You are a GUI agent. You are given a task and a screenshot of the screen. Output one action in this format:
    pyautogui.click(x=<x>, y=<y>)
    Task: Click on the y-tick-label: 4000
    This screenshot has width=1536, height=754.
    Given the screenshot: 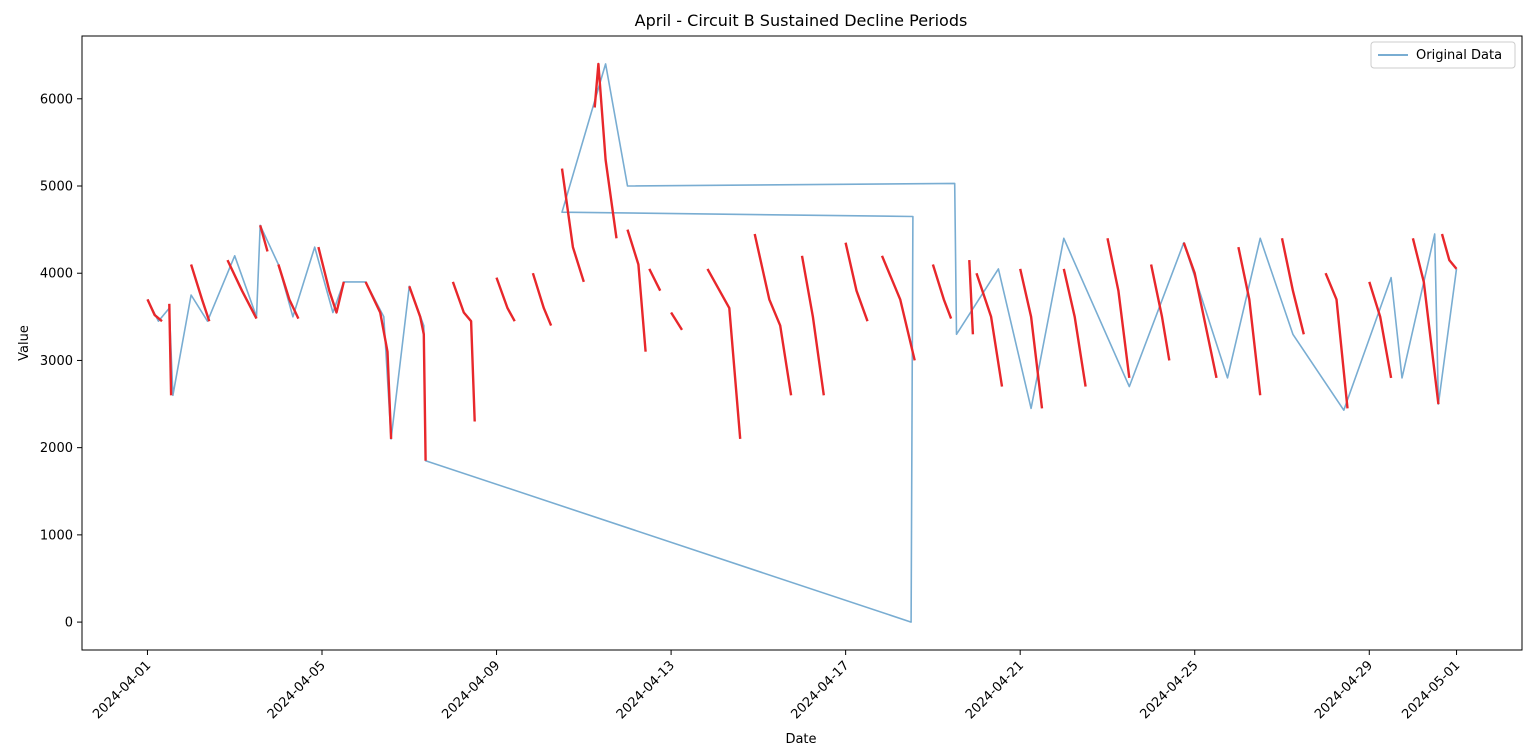 What is the action you would take?
    pyautogui.click(x=56, y=274)
    